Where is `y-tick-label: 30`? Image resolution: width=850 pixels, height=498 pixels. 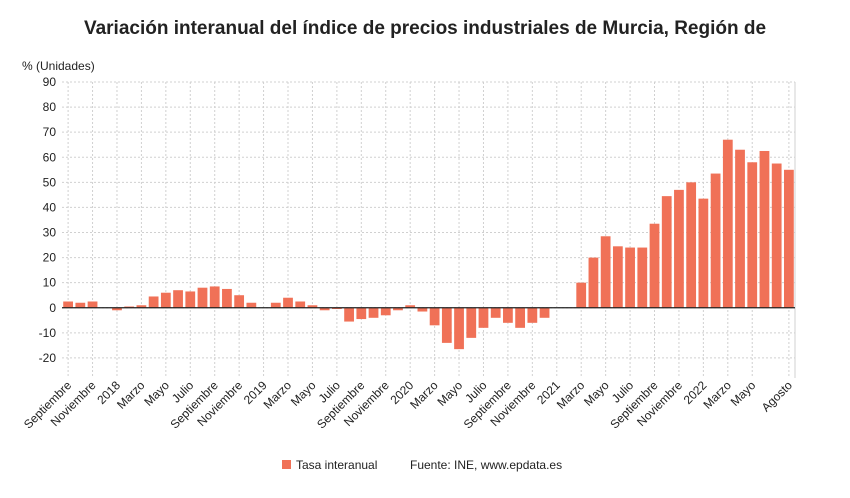 y-tick-label: 30 is located at coordinates (50, 233).